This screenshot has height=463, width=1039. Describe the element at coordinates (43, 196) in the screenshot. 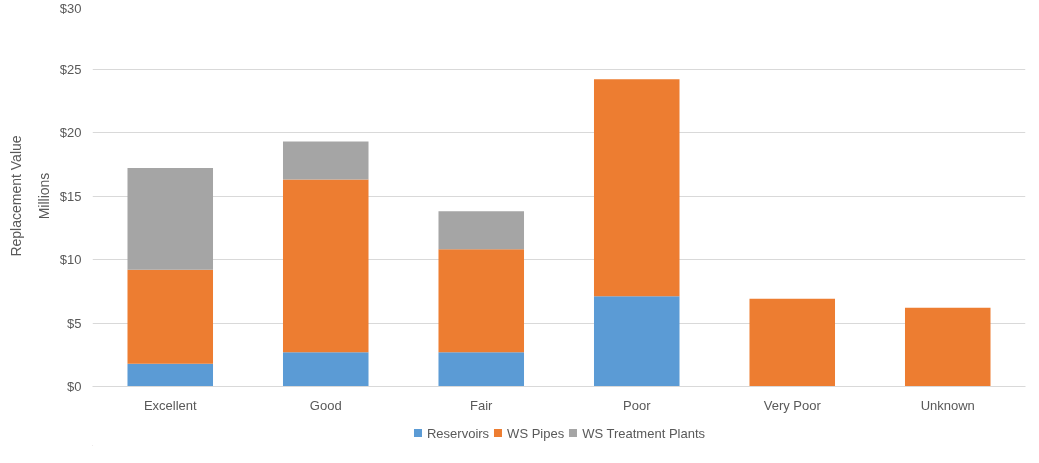

I see `text: Millions` at that location.